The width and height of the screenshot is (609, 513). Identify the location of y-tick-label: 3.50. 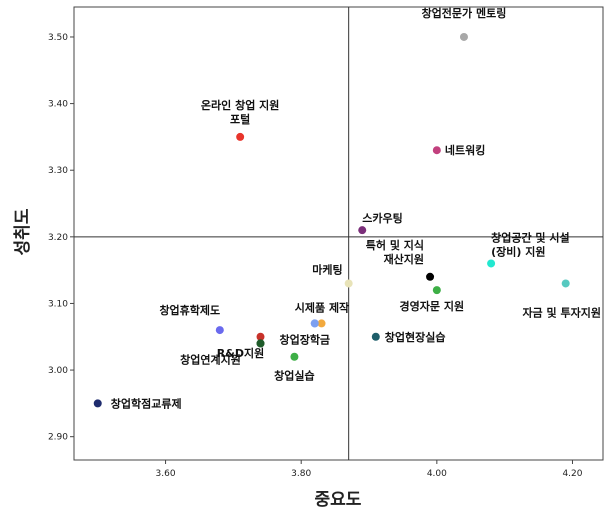
(58, 38).